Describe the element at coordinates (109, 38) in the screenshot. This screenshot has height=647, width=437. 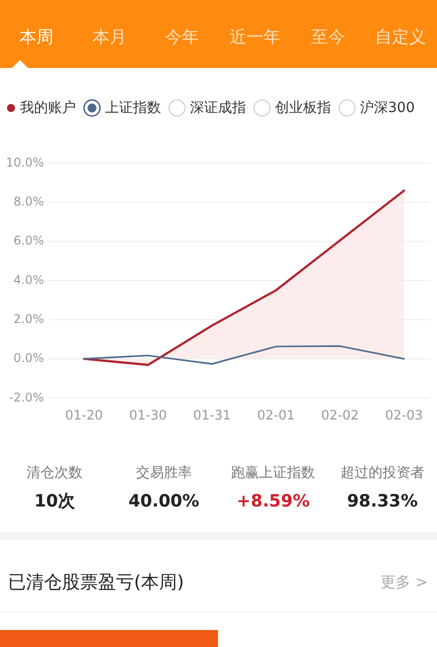
I see `text: 本月` at that location.